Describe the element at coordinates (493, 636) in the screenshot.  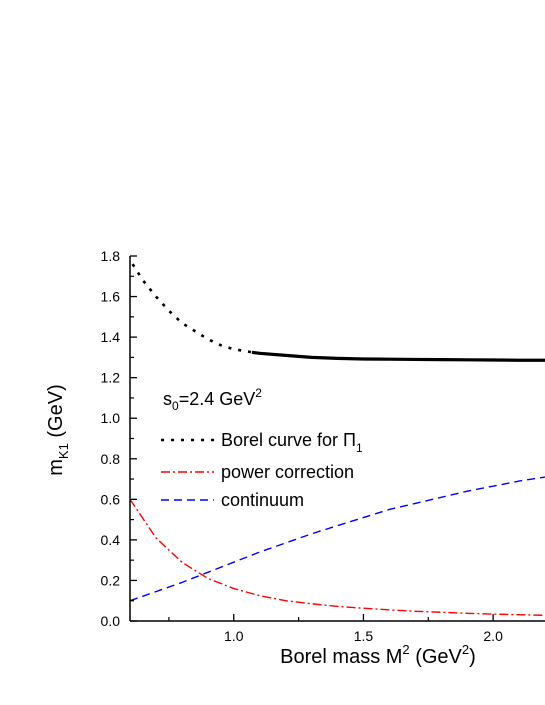
I see `x-tick-label: 2.0` at that location.